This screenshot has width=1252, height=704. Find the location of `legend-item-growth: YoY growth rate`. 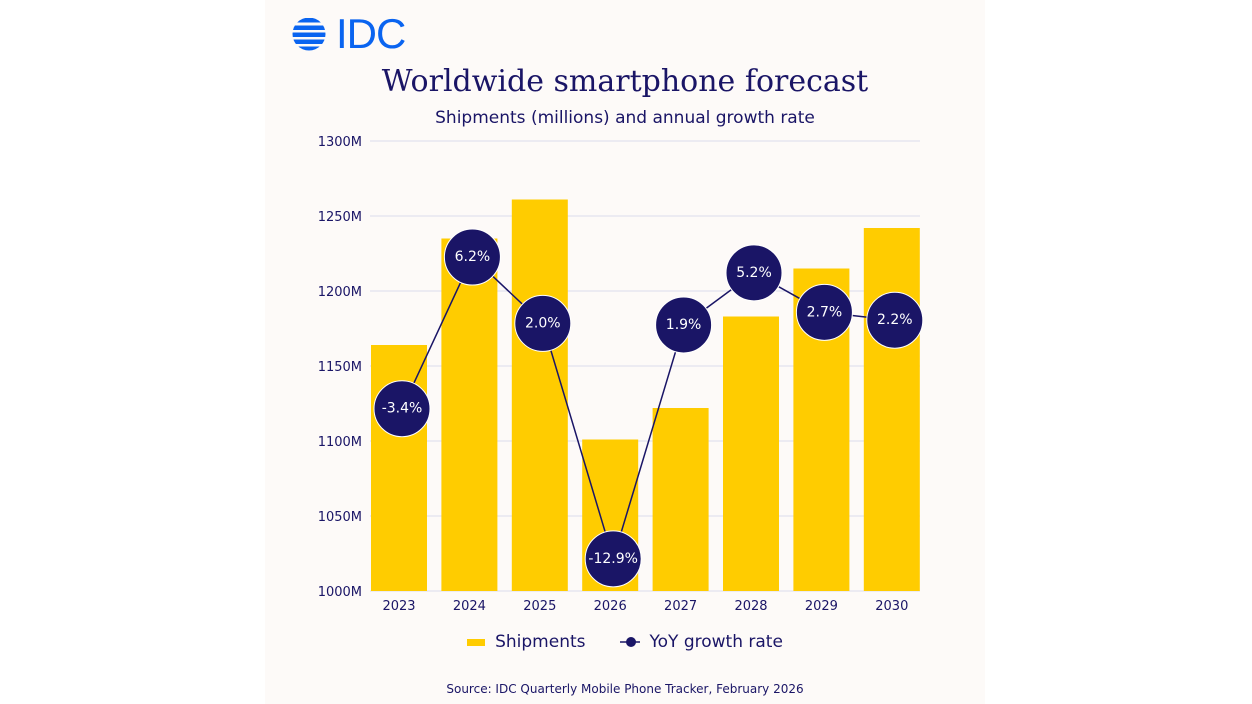

legend-item-growth: YoY growth rate is located at coordinates (701, 642).